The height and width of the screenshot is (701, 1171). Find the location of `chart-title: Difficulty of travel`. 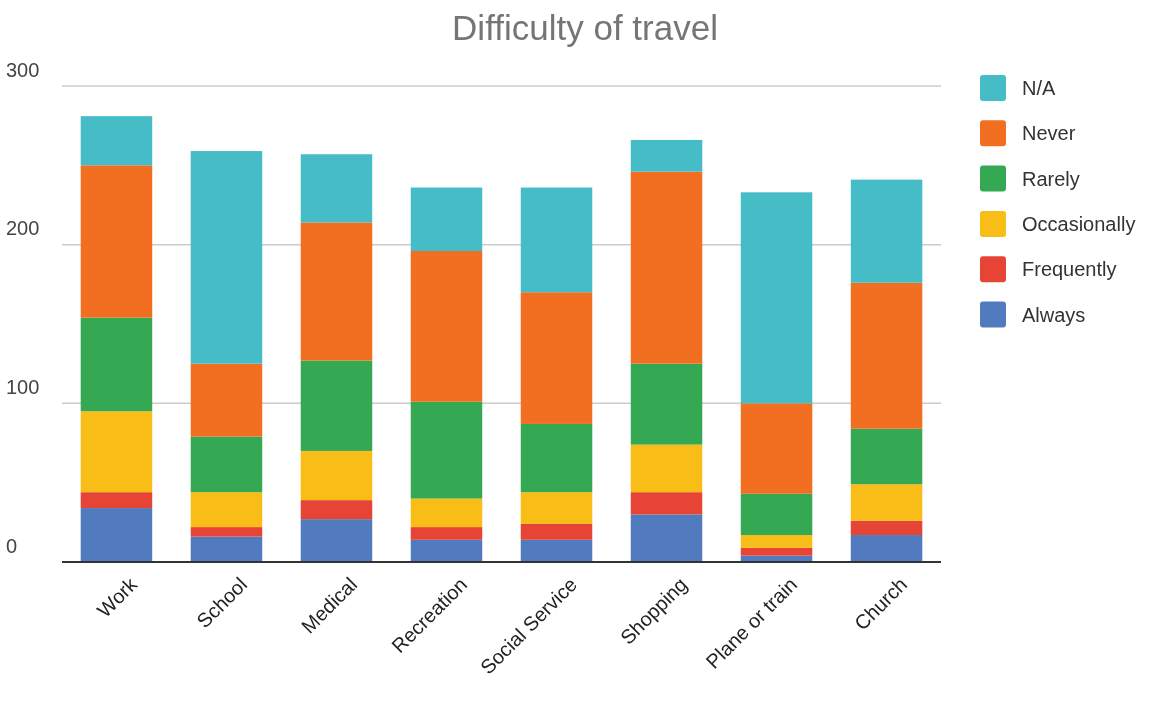

chart-title: Difficulty of travel is located at coordinates (585, 27).